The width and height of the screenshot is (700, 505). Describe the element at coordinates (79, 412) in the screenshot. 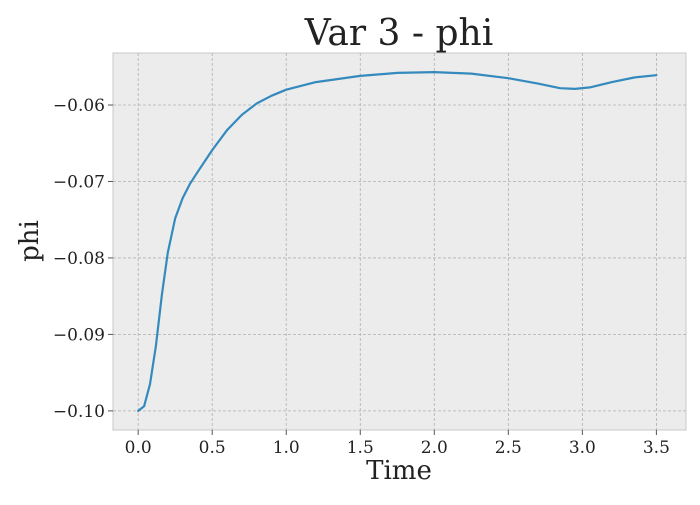

I see `y-tick-label: −0.10` at that location.